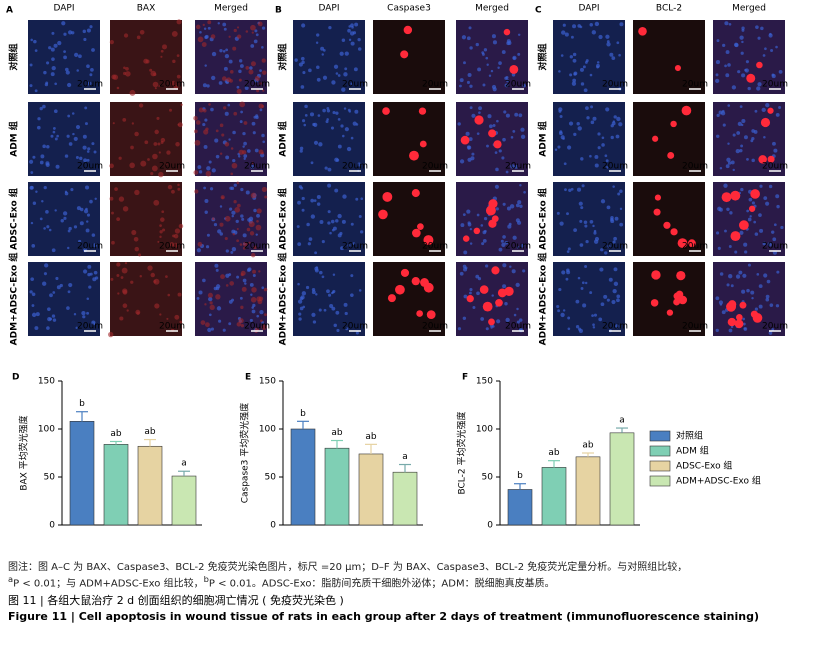  Describe the element at coordinates (371, 437) in the screenshot. I see `significance-letter: ab` at that location.